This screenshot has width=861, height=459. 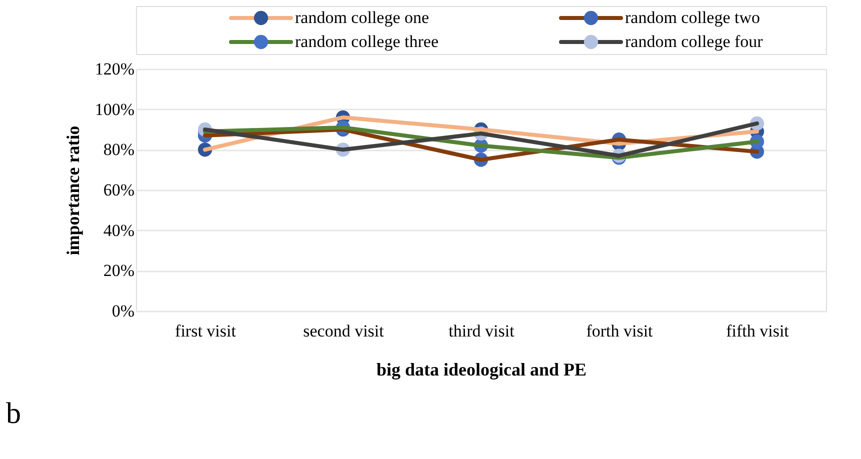 What do you see at coordinates (758, 331) in the screenshot?
I see `x-tick-label: fifth visit` at bounding box center [758, 331].